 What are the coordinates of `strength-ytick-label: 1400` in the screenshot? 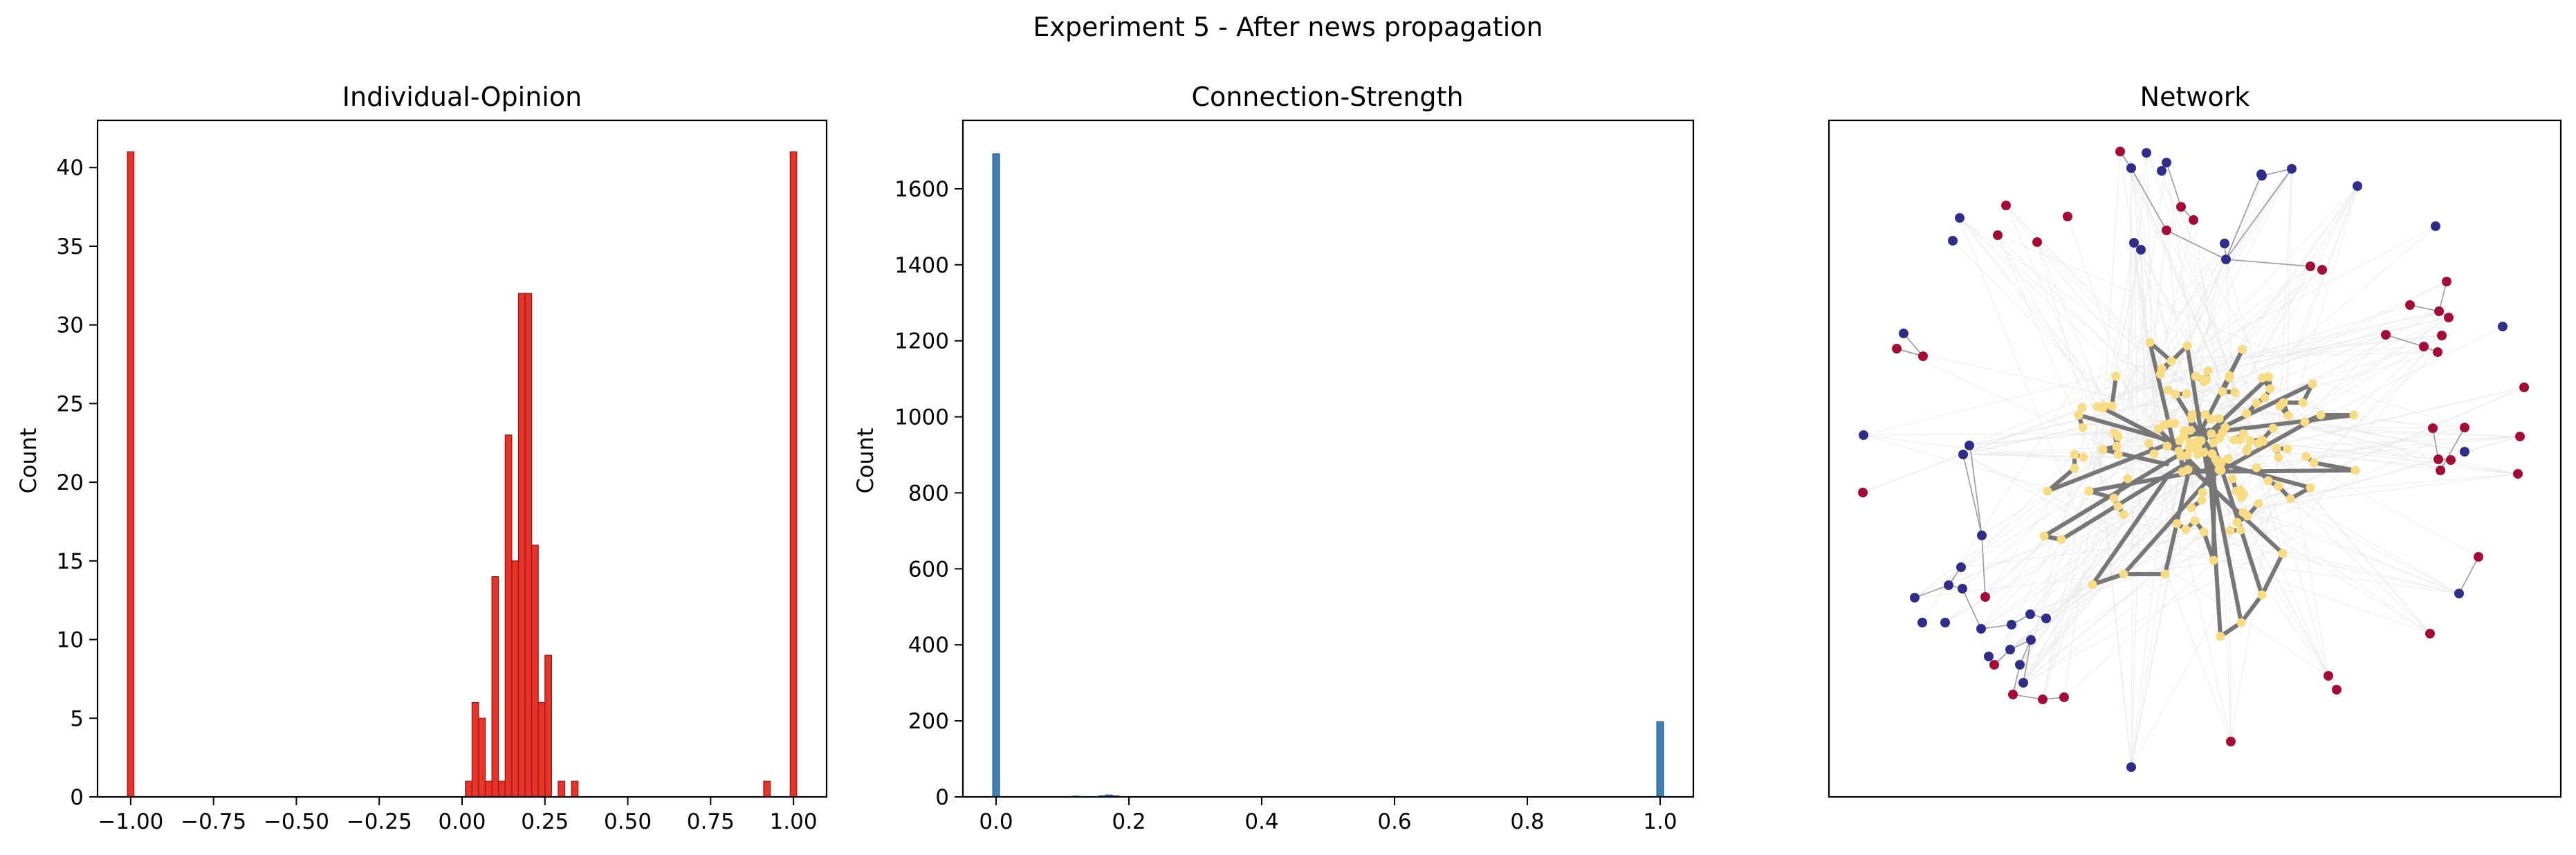 It's located at (921, 266).